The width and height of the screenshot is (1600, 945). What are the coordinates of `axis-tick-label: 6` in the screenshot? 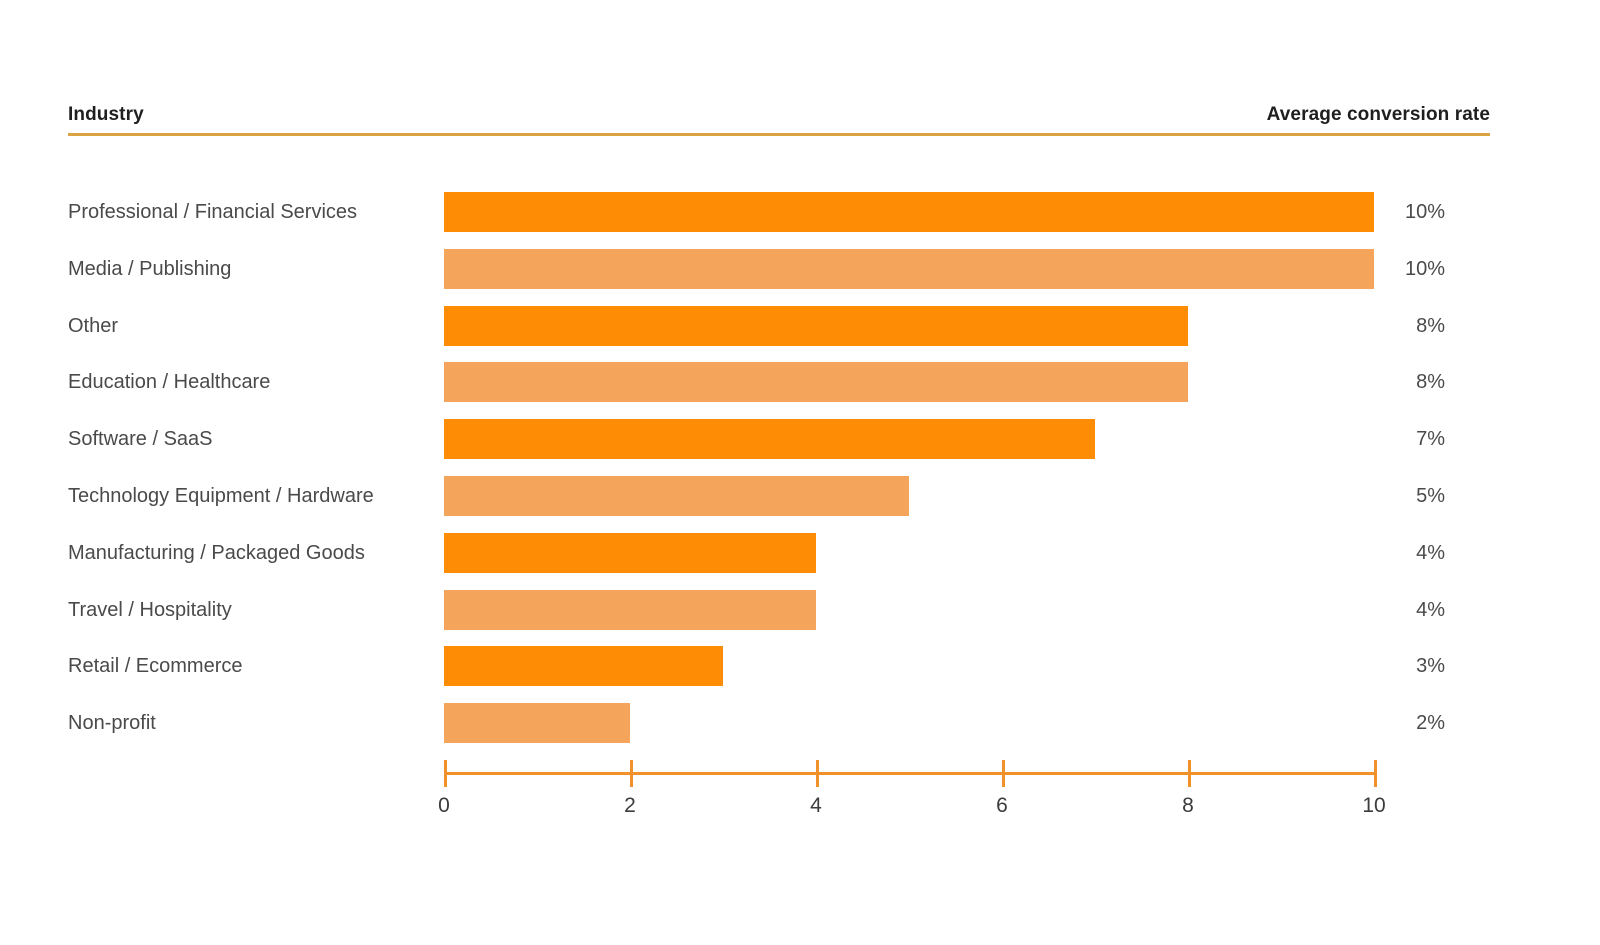 It's located at (1002, 805).